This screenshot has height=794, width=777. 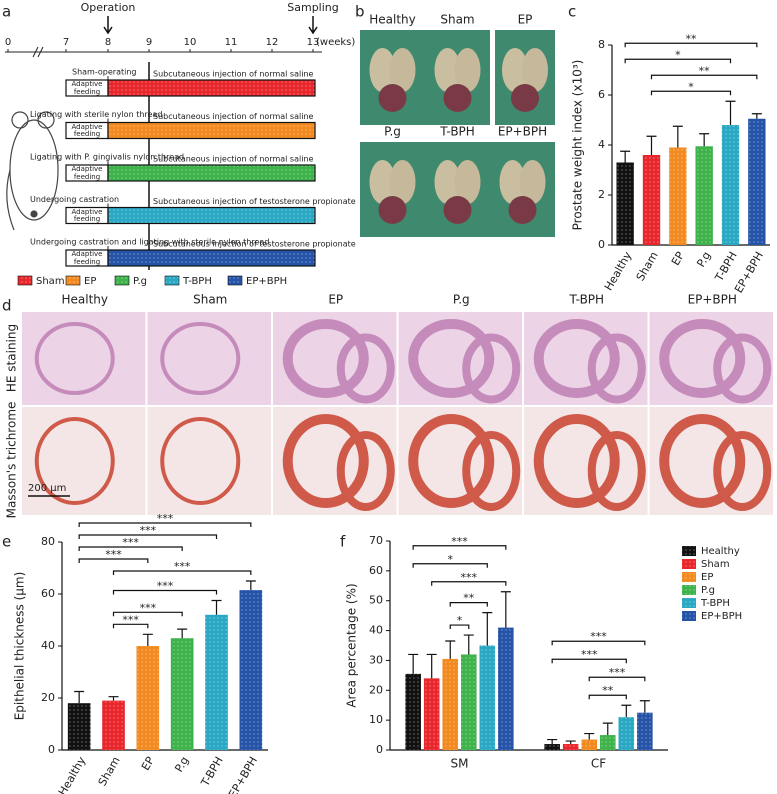 I want to click on legend-label: EP, so click(x=90, y=281).